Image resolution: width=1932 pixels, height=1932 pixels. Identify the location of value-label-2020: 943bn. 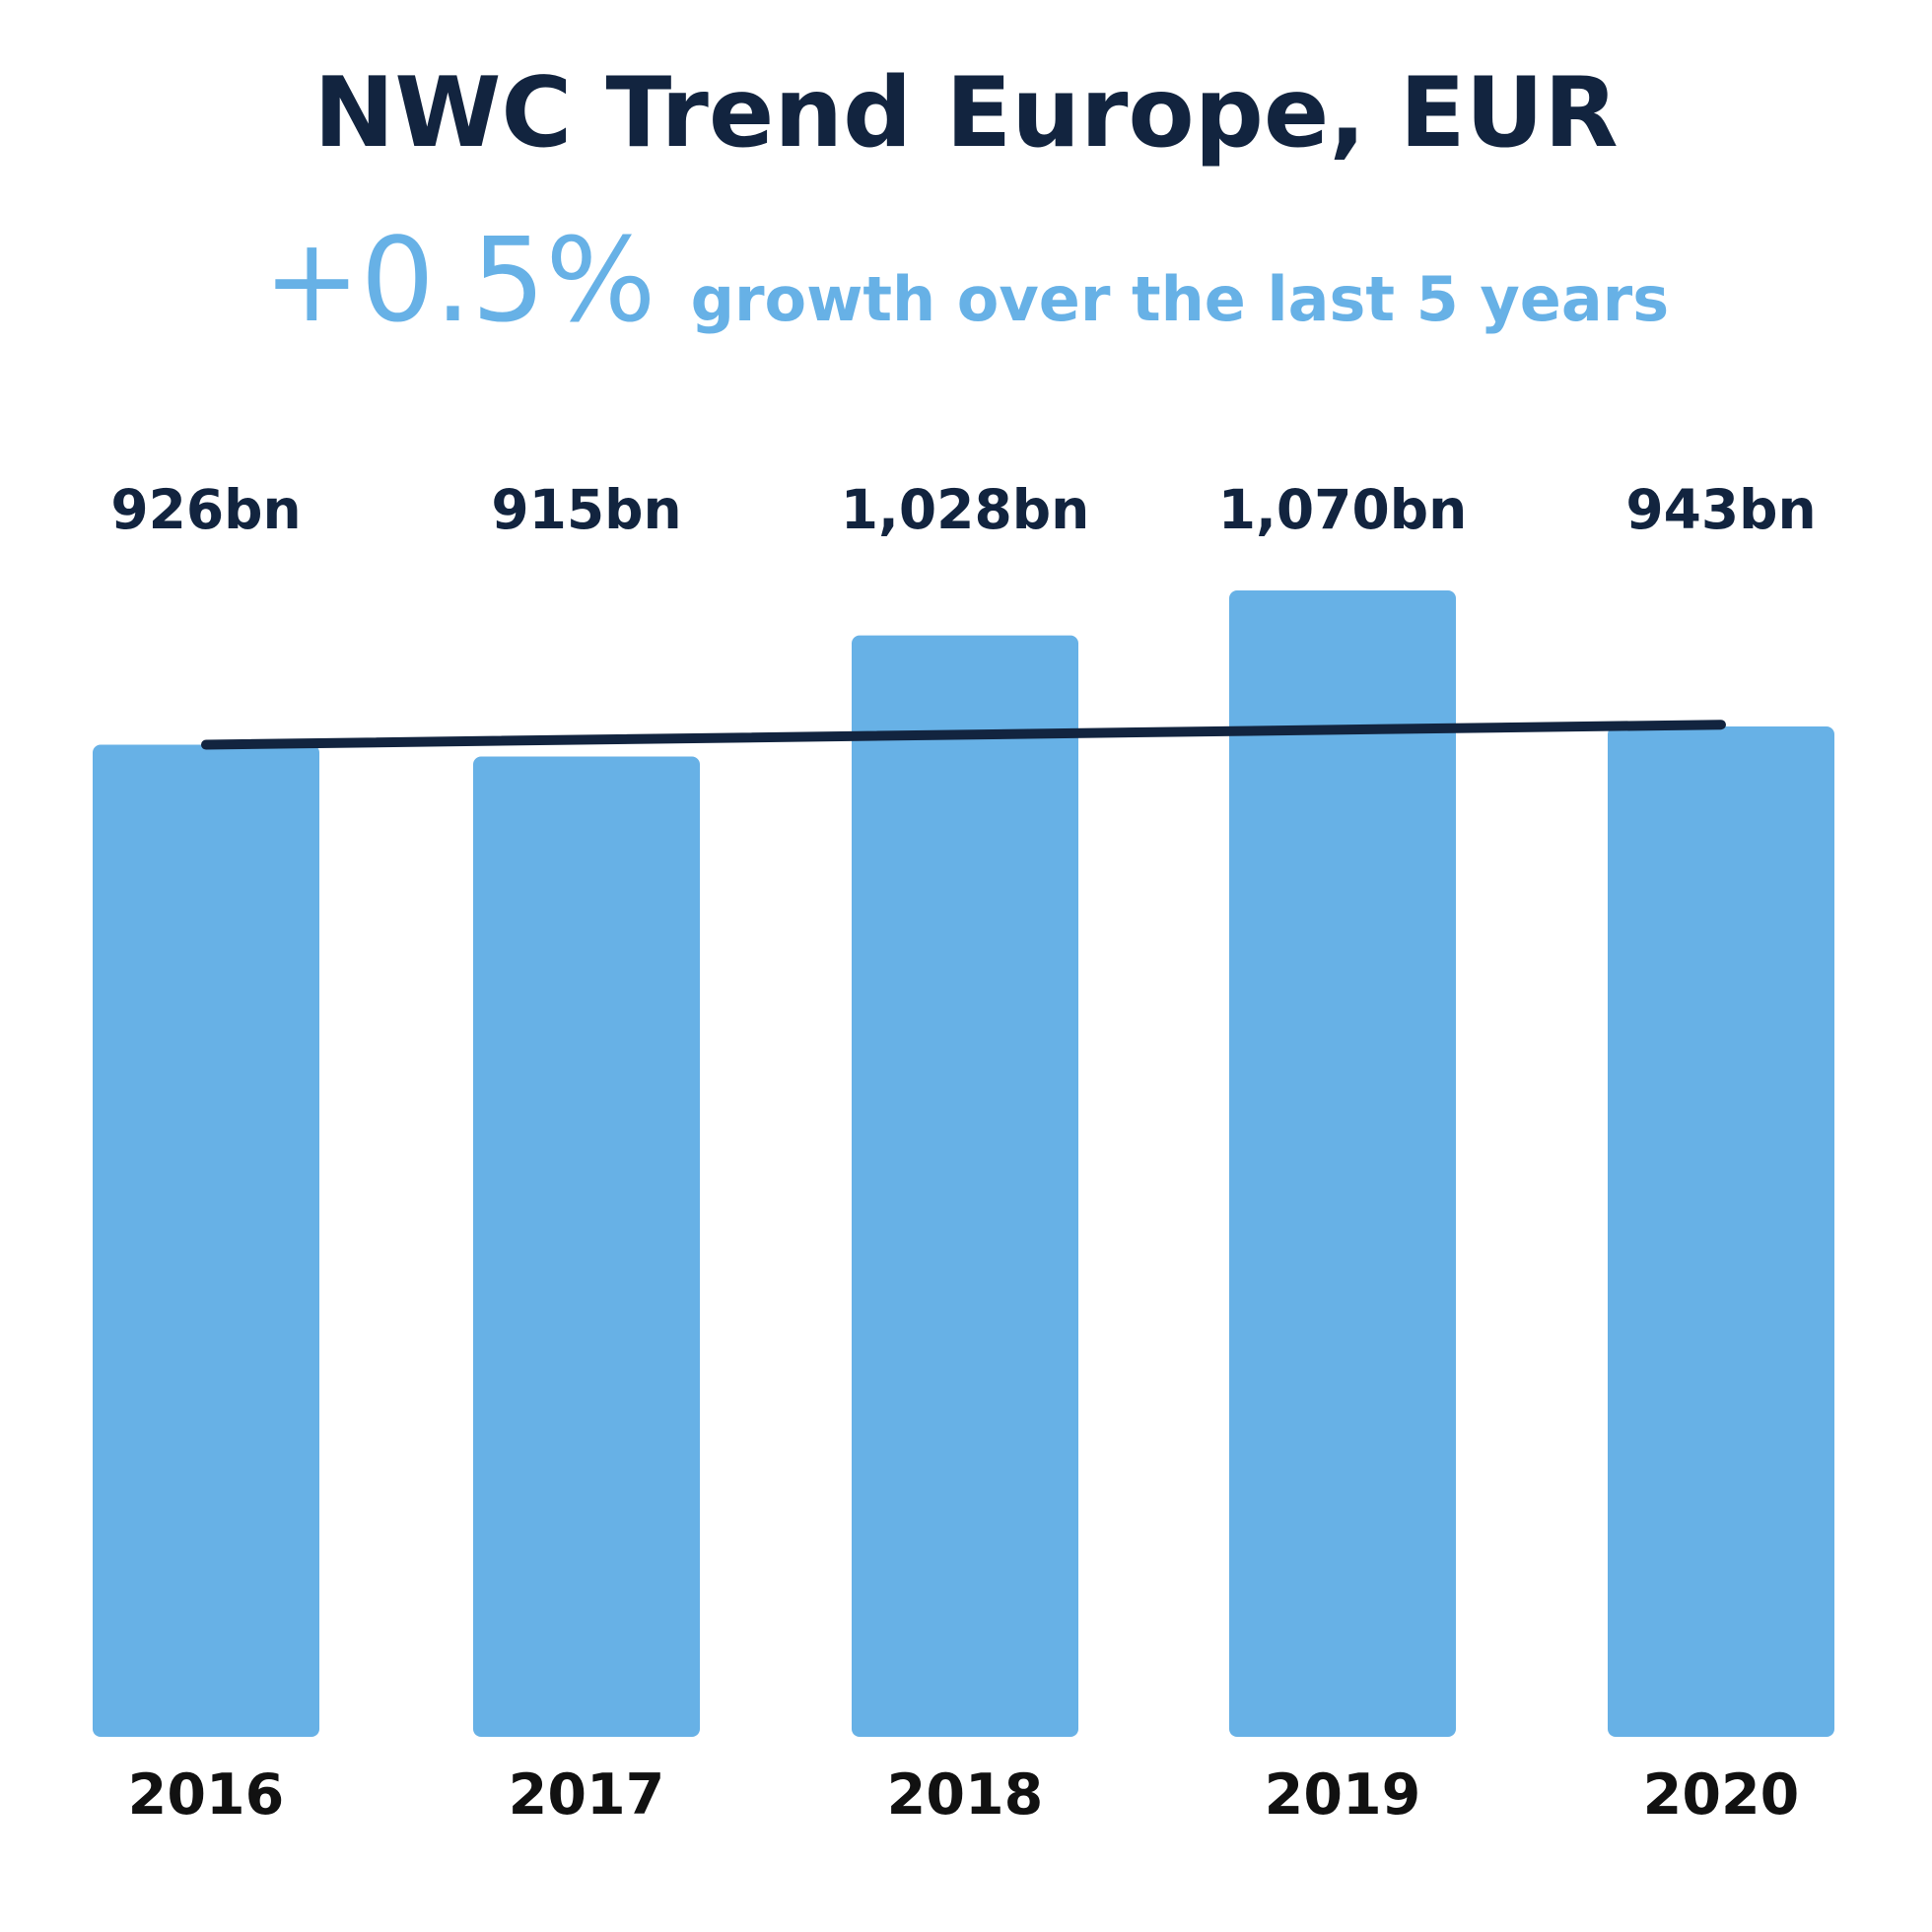
(1721, 510).